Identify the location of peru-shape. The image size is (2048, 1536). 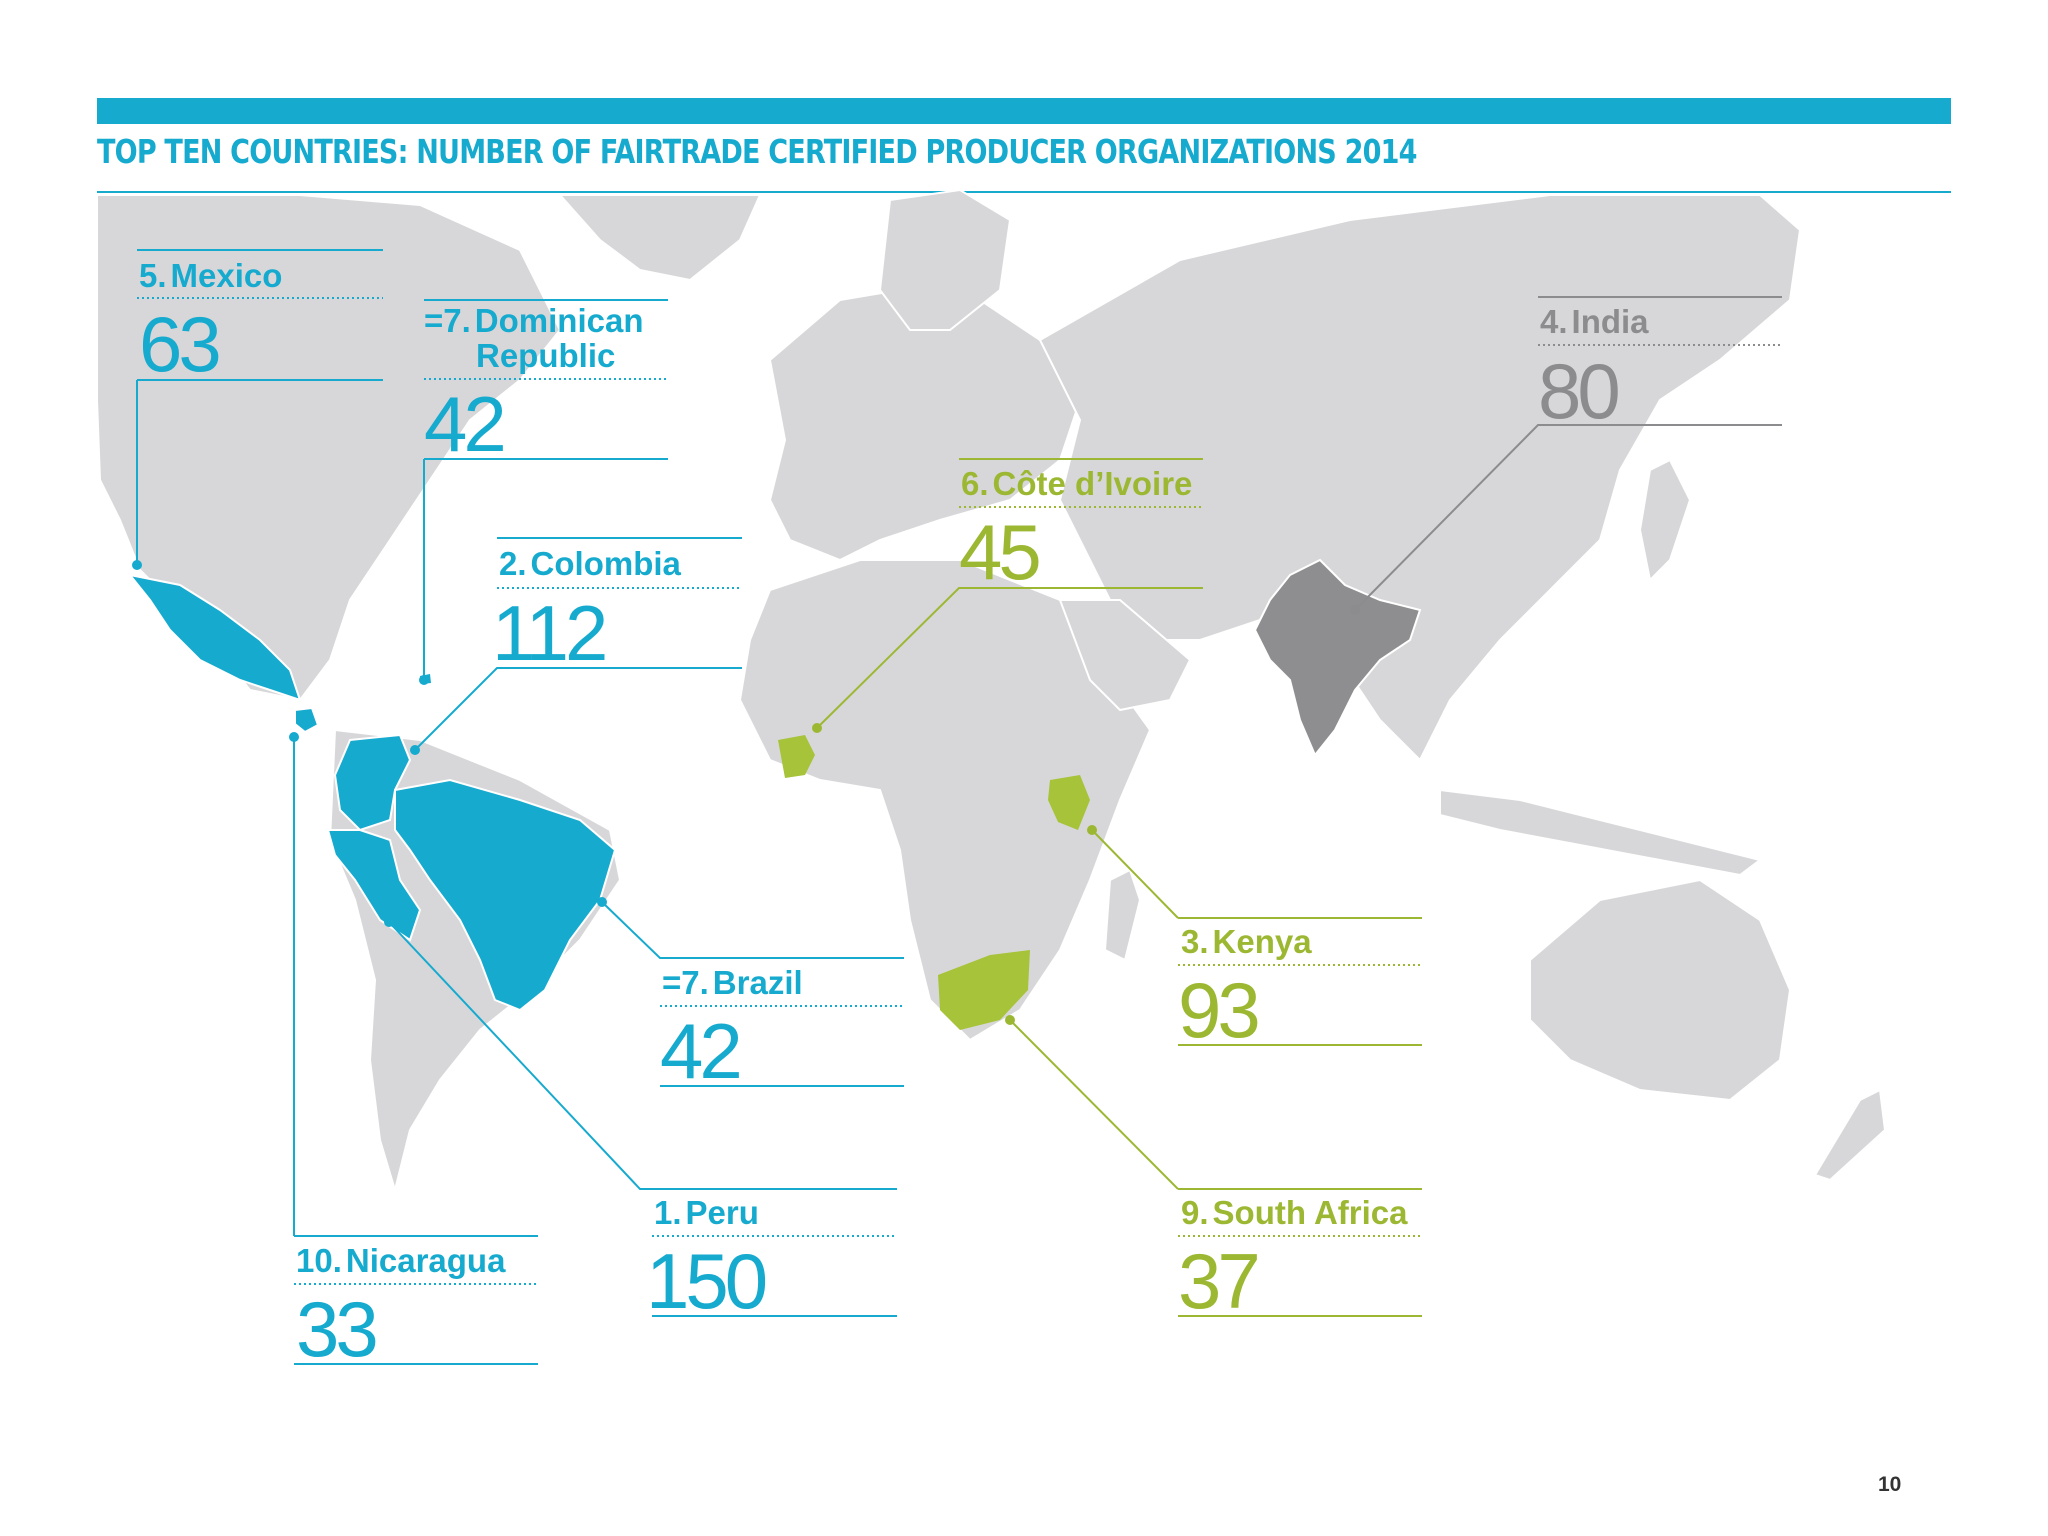
(374, 885).